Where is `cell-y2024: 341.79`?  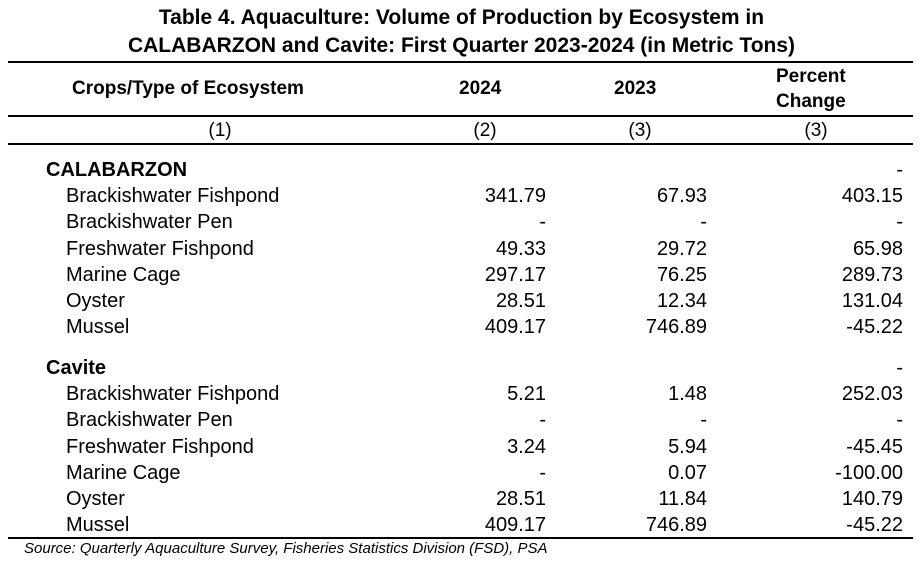
cell-y2024: 341.79 is located at coordinates (515, 196).